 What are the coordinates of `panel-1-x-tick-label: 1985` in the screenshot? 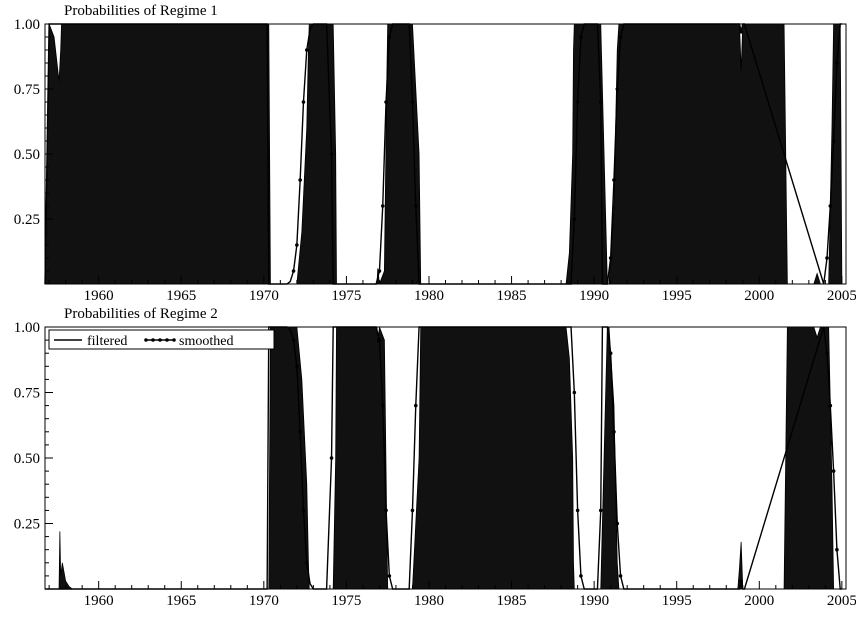 It's located at (512, 296).